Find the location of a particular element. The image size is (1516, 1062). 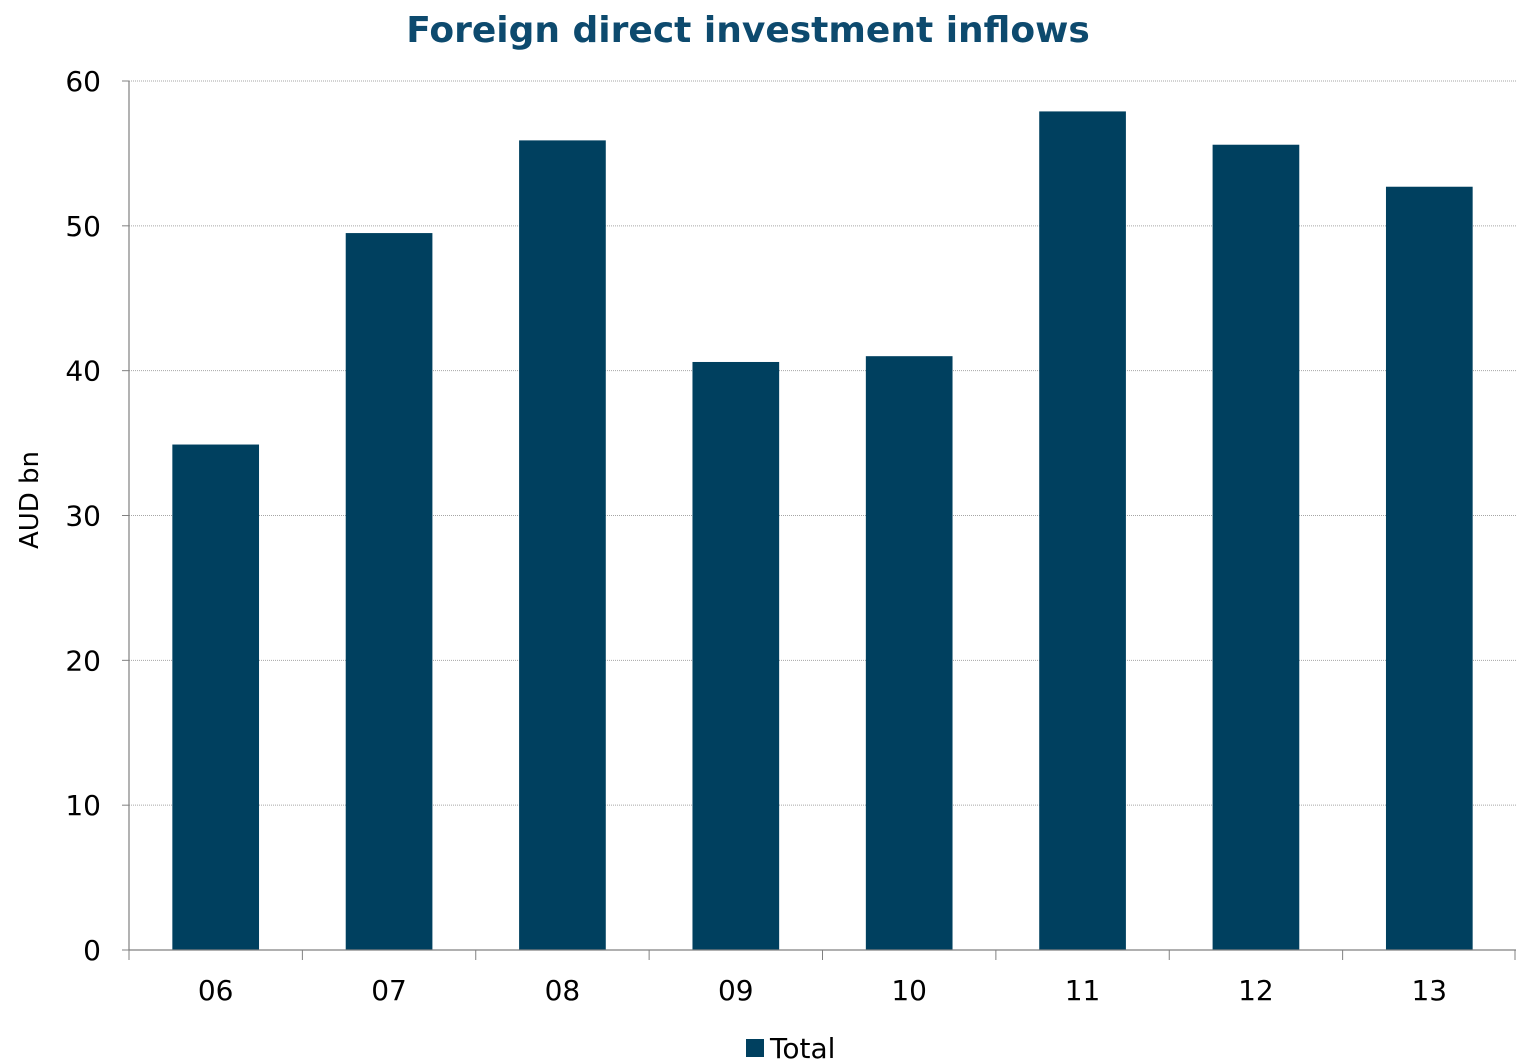

x-tick-label: 11 is located at coordinates (1083, 990).